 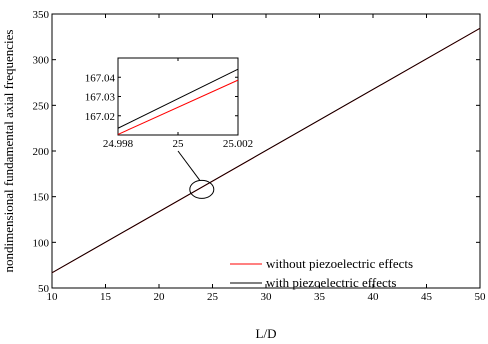 I want to click on zoom-pointer-line, so click(x=189, y=165).